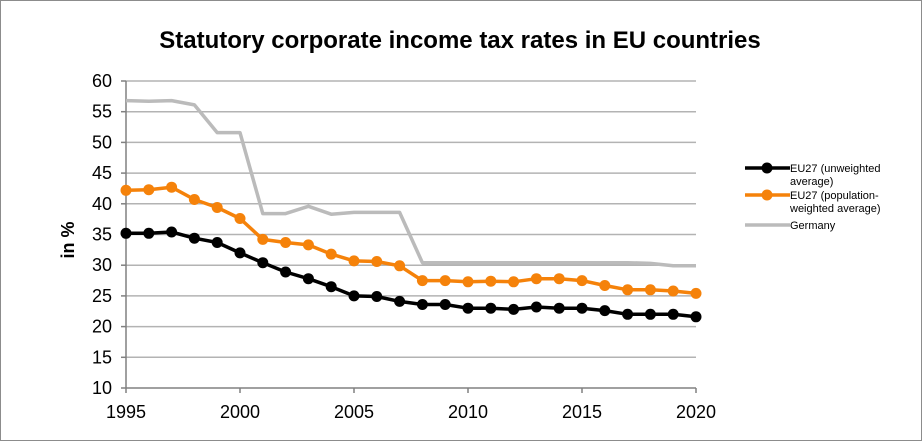 This screenshot has height=441, width=922. I want to click on y-tick-label: 45, so click(102, 173).